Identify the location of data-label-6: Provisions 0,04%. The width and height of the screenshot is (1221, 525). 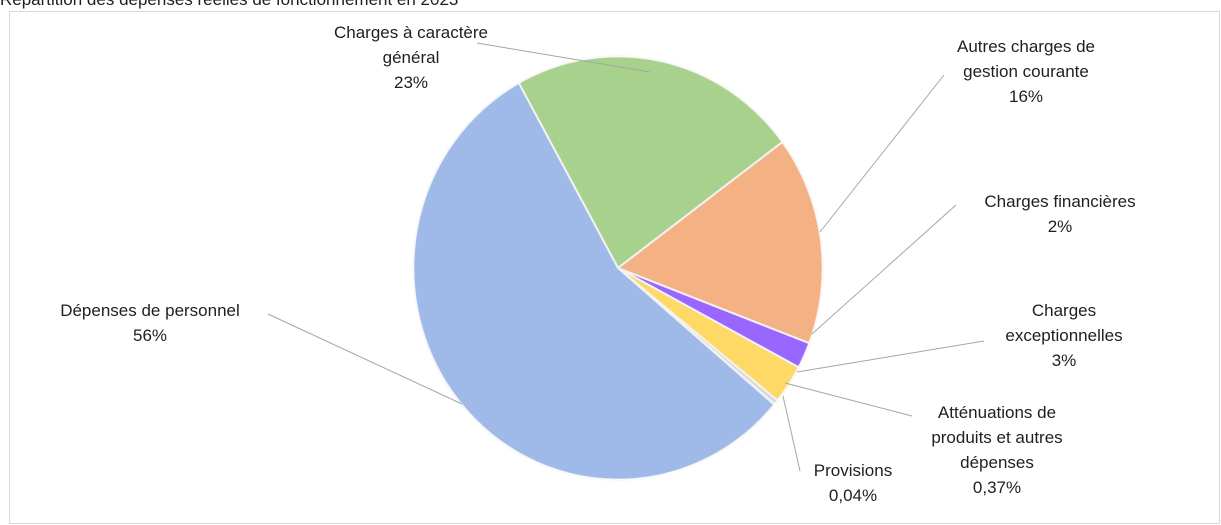
(853, 483).